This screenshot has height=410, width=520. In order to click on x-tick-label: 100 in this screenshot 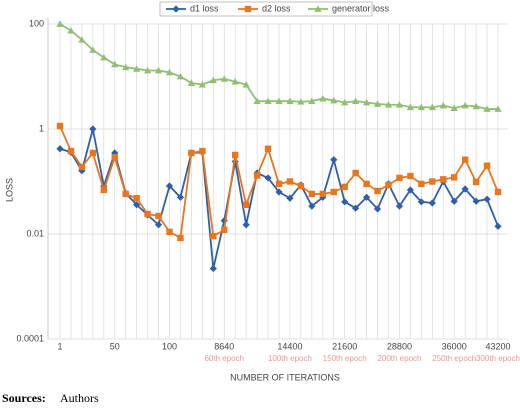, I will do `click(169, 346)`.